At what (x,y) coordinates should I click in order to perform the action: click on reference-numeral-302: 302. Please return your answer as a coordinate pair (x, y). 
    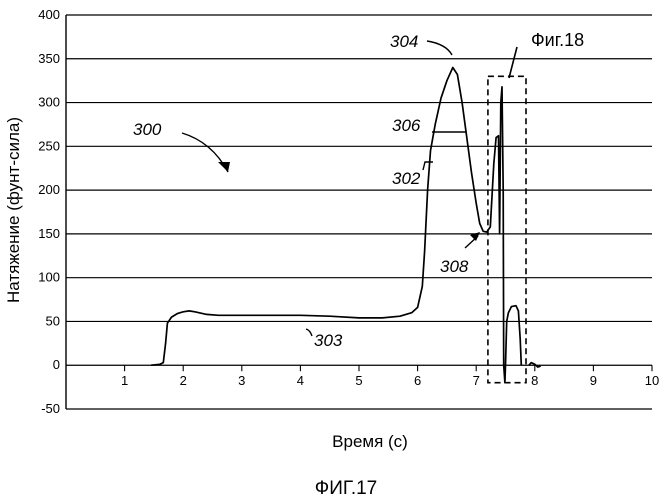
    Looking at the image, I should click on (406, 178).